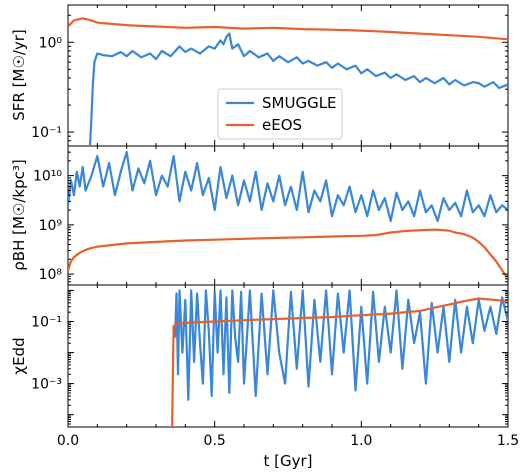  What do you see at coordinates (46, 323) in the screenshot?
I see `y-tick-label-panel-bottom: 10⁻¹` at bounding box center [46, 323].